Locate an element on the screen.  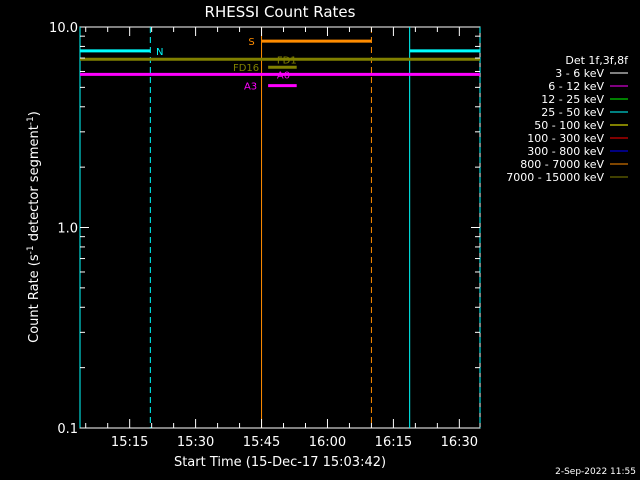
legend-title: Det 1f,3f,8f is located at coordinates (597, 60).